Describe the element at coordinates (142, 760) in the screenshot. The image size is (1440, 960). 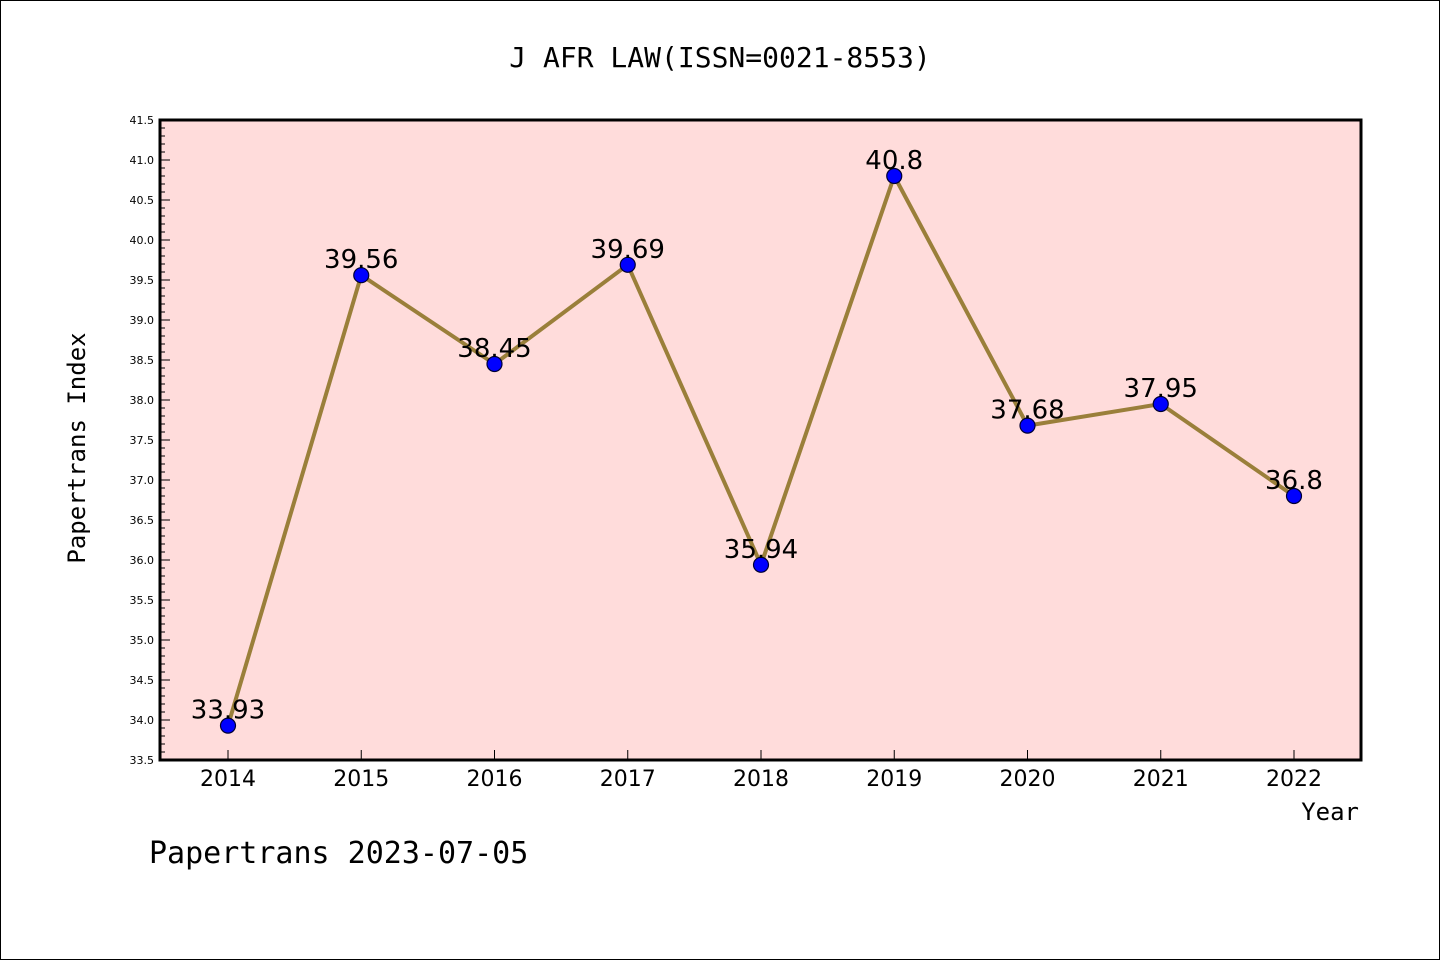
I see `y-tick-label: 33.5` at that location.